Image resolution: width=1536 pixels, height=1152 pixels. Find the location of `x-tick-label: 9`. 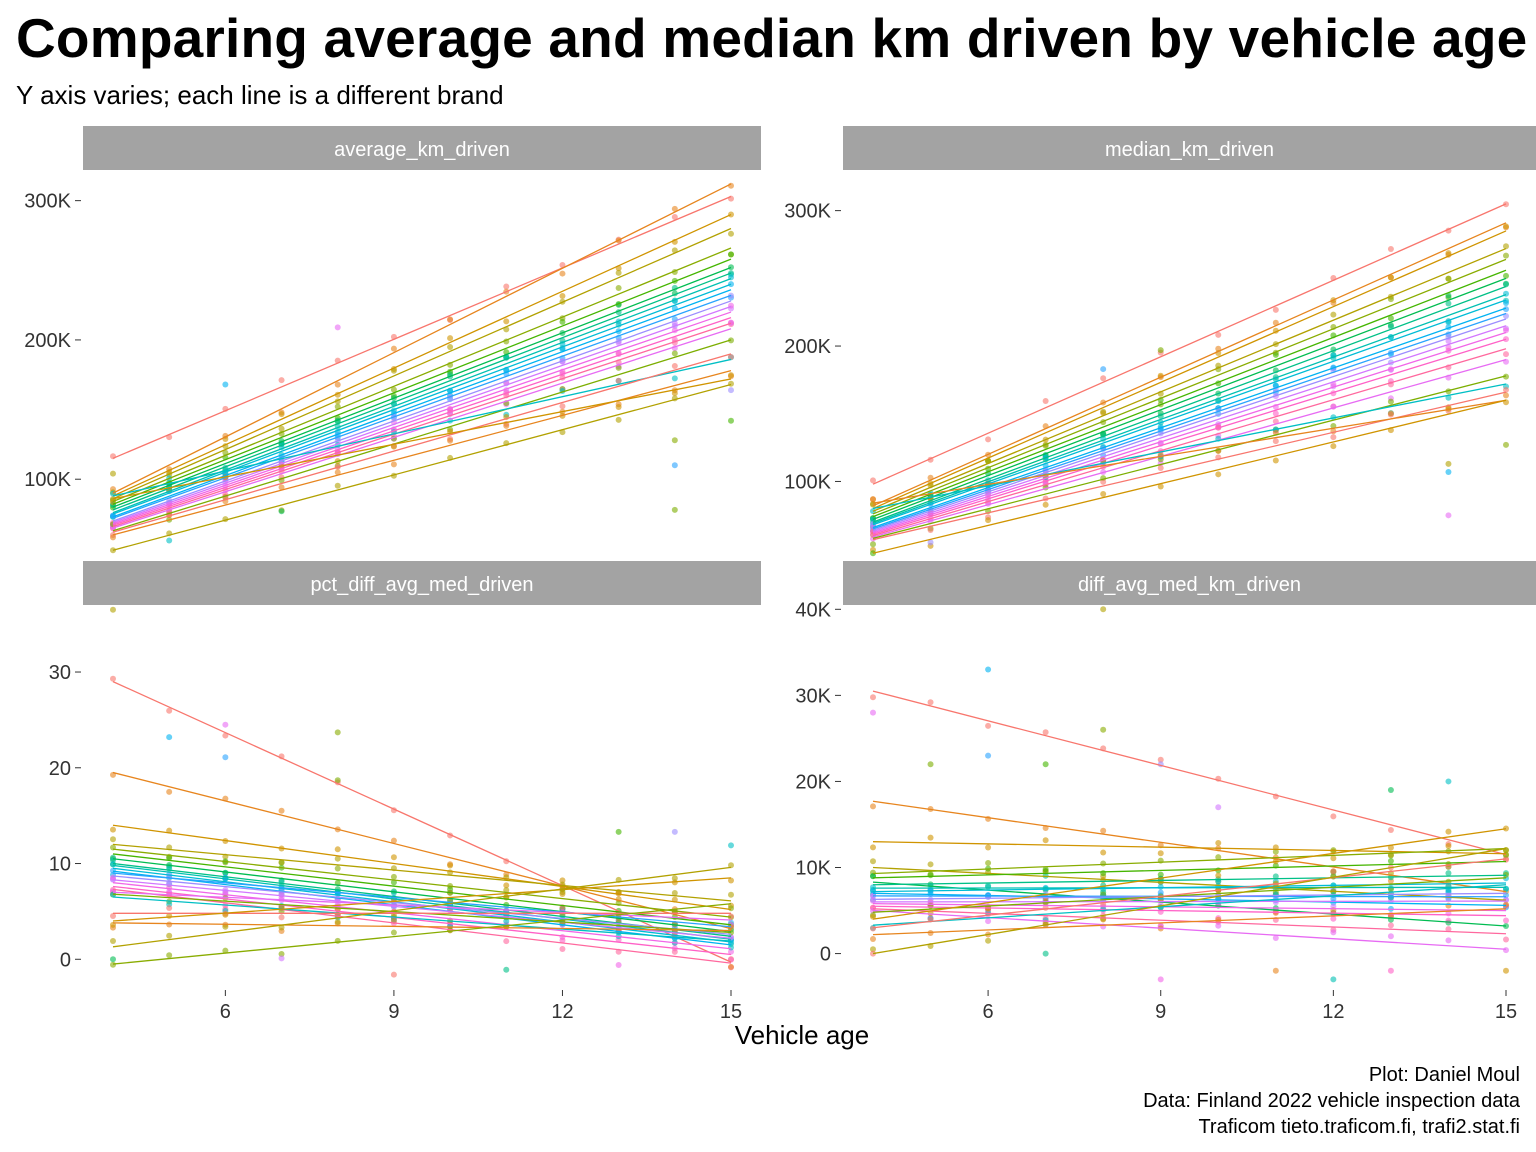

x-tick-label: 9 is located at coordinates (393, 1012).